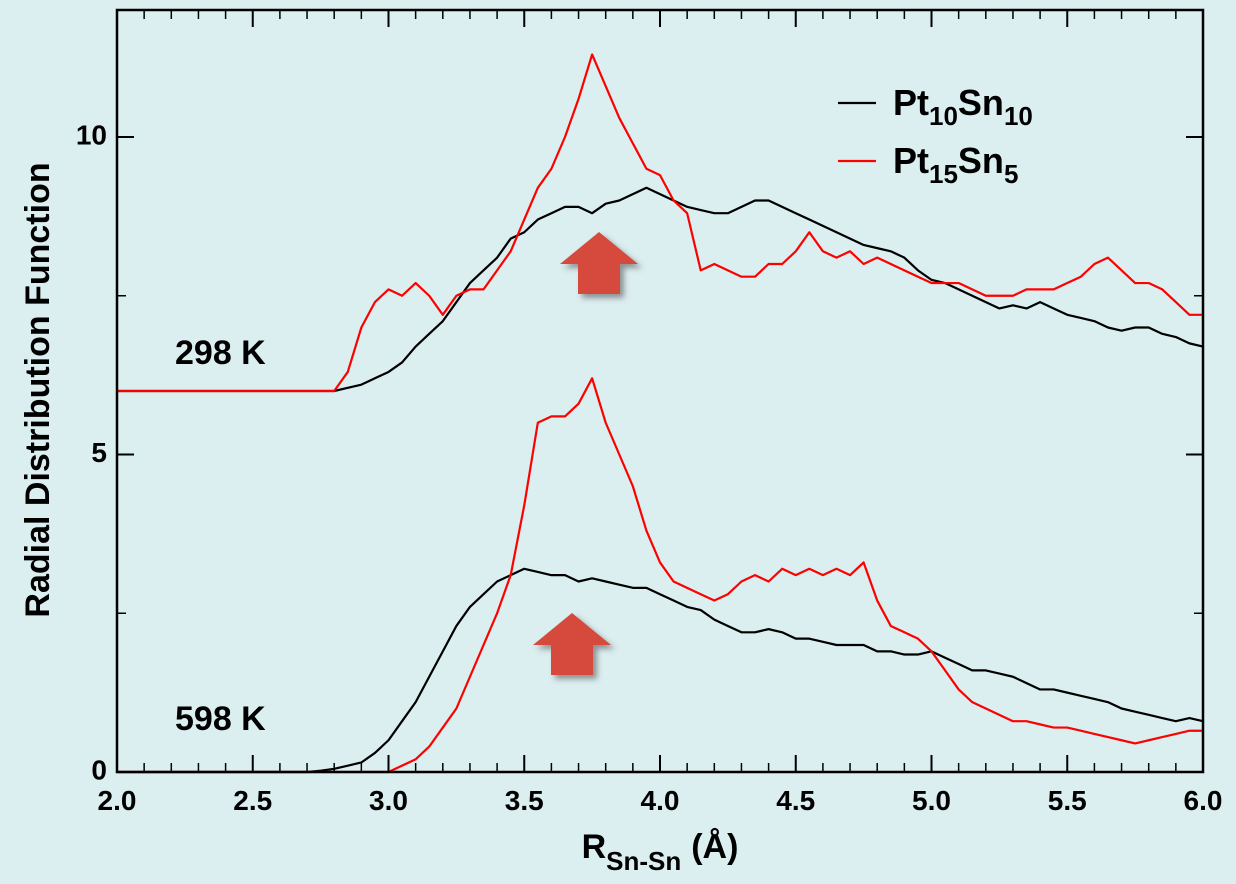  What do you see at coordinates (99, 769) in the screenshot?
I see `y-tick-label: 0` at bounding box center [99, 769].